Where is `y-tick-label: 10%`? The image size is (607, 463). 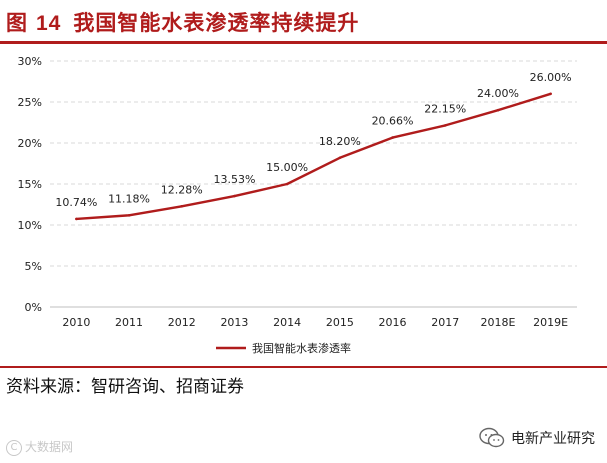 y-tick-label: 10% is located at coordinates (30, 225).